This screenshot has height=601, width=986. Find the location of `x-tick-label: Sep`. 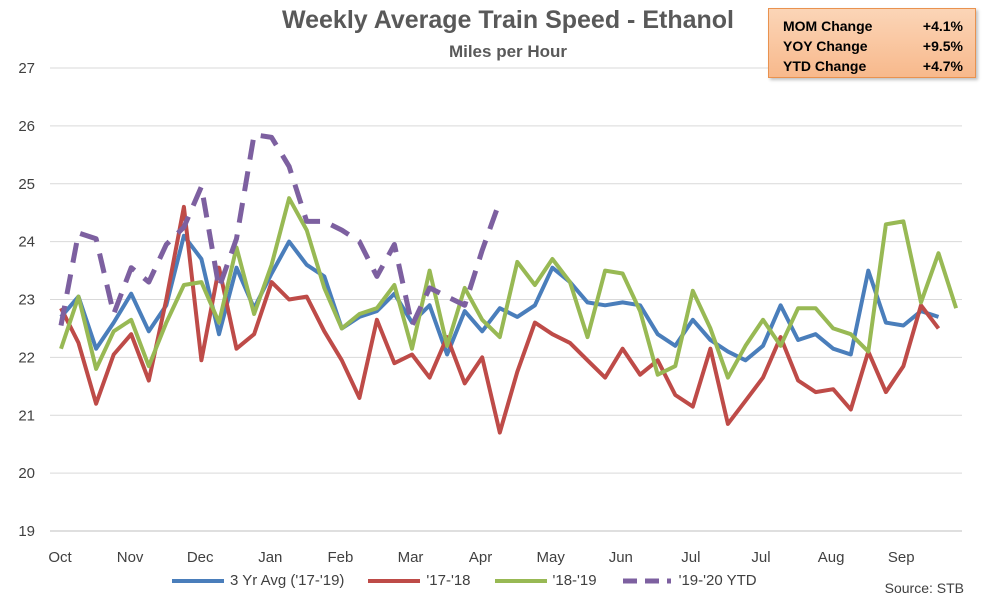

x-tick-label: Sep is located at coordinates (901, 557).